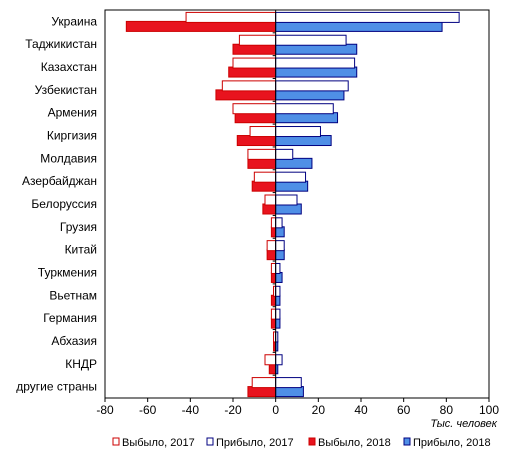 This screenshot has height=464, width=512. I want to click on category-label: Узбекистан, so click(66, 90).